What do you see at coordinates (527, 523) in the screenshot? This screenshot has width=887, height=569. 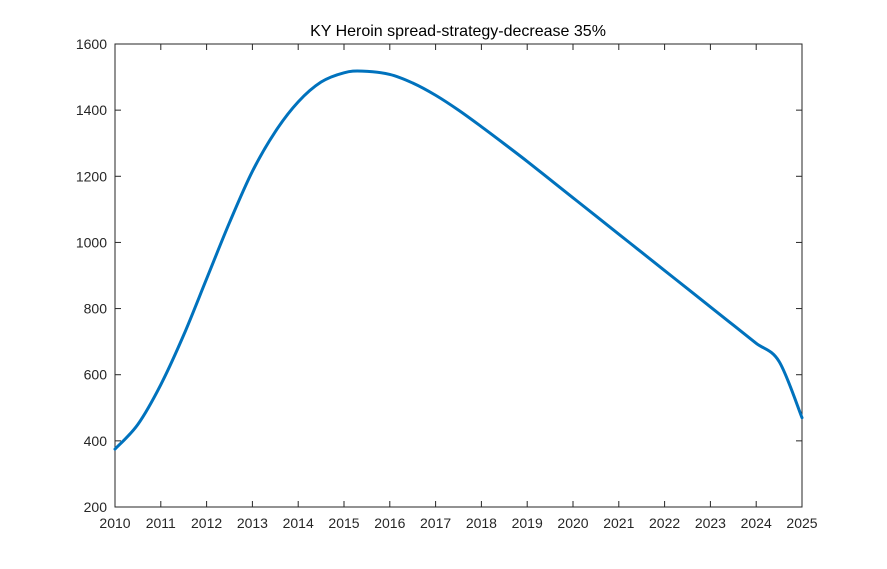 I see `x-tick-label: 2019` at bounding box center [527, 523].